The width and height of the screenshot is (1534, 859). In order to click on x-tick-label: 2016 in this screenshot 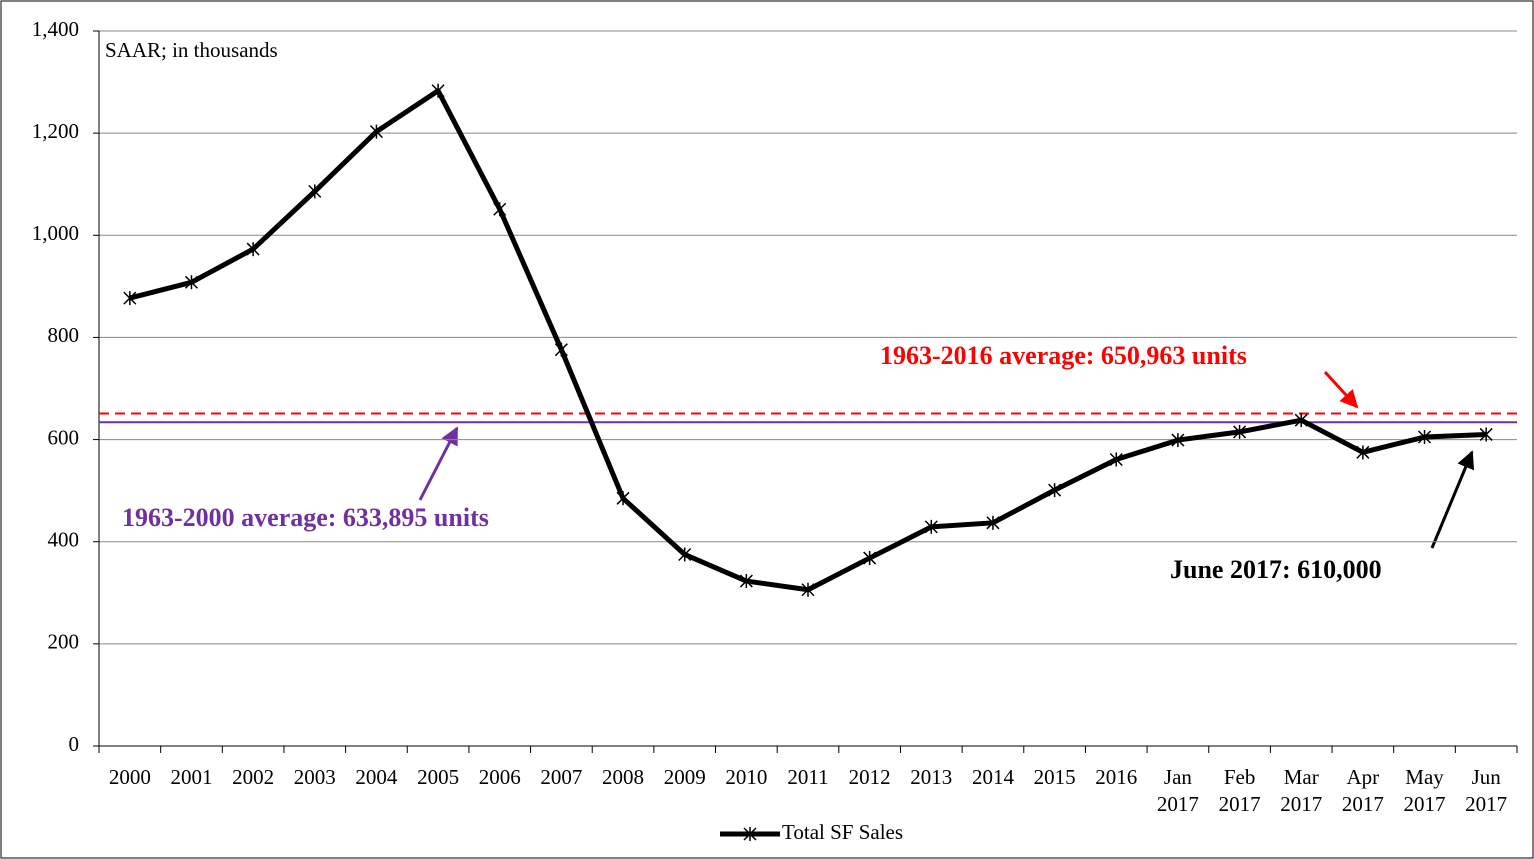, I will do `click(1116, 777)`.